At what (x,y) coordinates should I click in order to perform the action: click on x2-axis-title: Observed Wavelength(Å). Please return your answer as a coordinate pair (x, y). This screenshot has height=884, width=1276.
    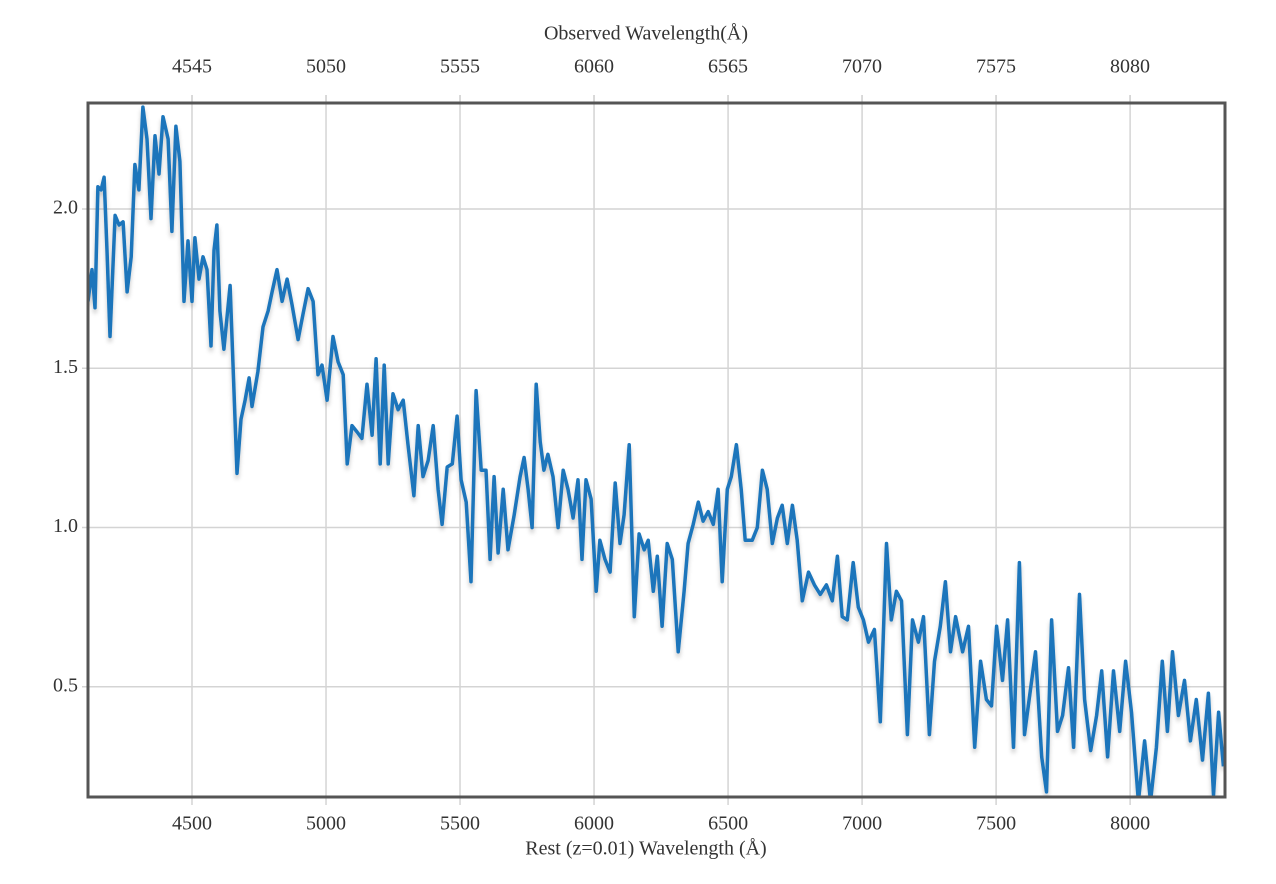
    Looking at the image, I should click on (646, 34).